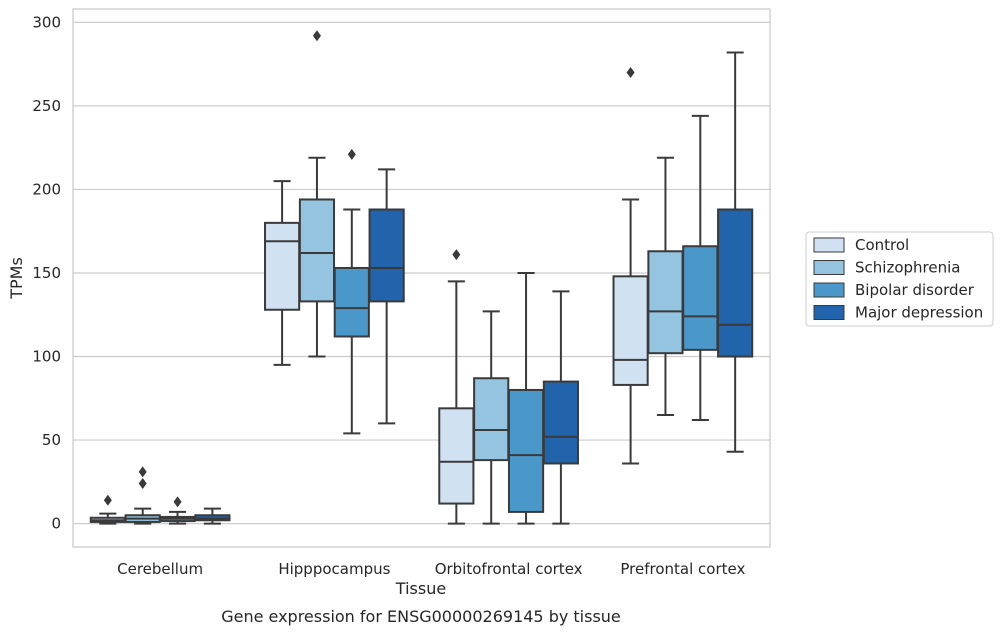 The height and width of the screenshot is (634, 1002). Describe the element at coordinates (907, 268) in the screenshot. I see `legend-label: Schizophrenia` at that location.